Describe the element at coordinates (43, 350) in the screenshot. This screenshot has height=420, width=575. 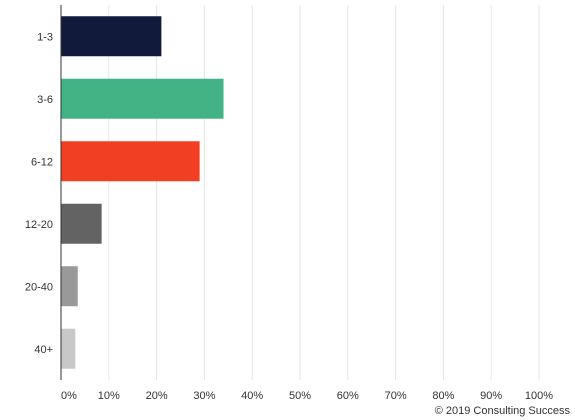
I see `category-label: 40+` at that location.